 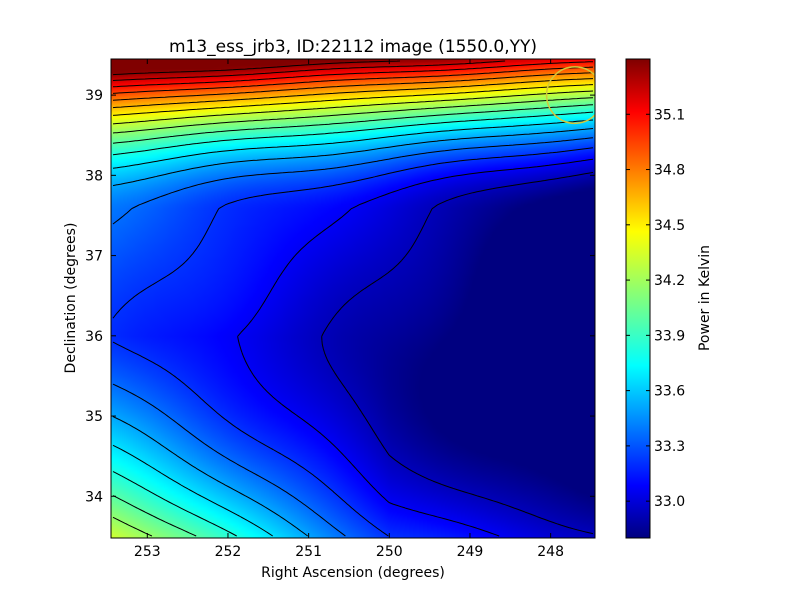 What do you see at coordinates (669, 392) in the screenshot?
I see `colorbar-tick-label: 33.6` at bounding box center [669, 392].